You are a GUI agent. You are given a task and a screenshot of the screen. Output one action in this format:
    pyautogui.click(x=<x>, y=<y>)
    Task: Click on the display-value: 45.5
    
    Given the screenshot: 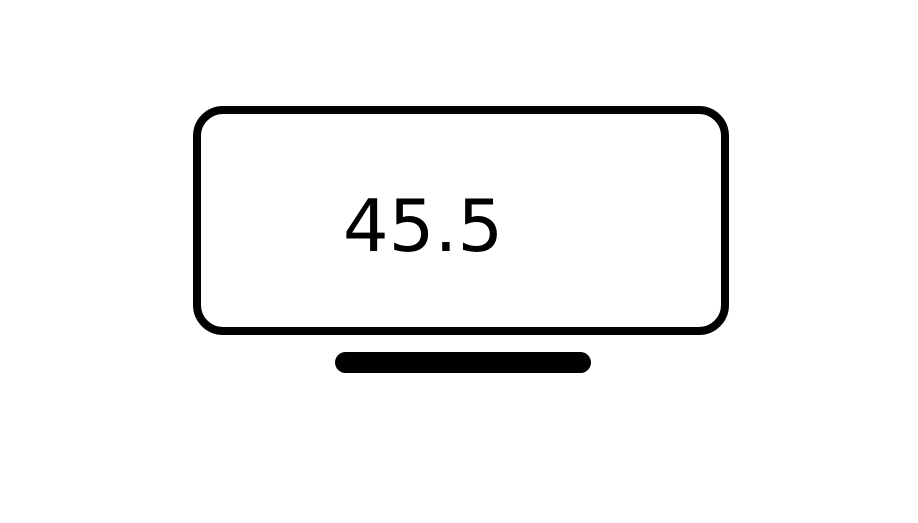 What is the action you would take?
    pyautogui.click(x=423, y=225)
    